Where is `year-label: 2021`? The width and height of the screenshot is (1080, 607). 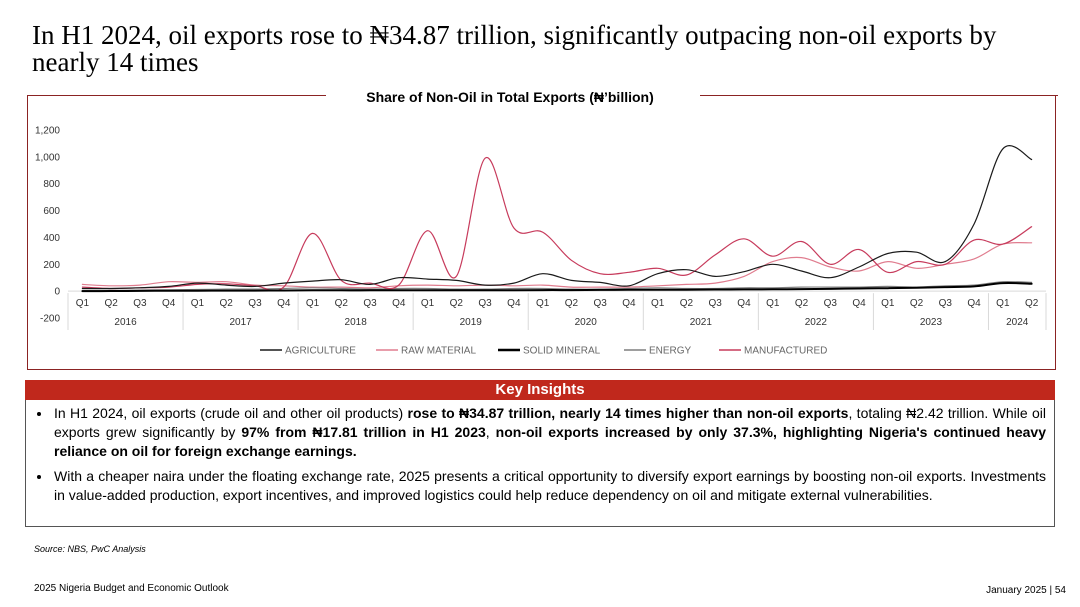 year-label: 2021 is located at coordinates (701, 322).